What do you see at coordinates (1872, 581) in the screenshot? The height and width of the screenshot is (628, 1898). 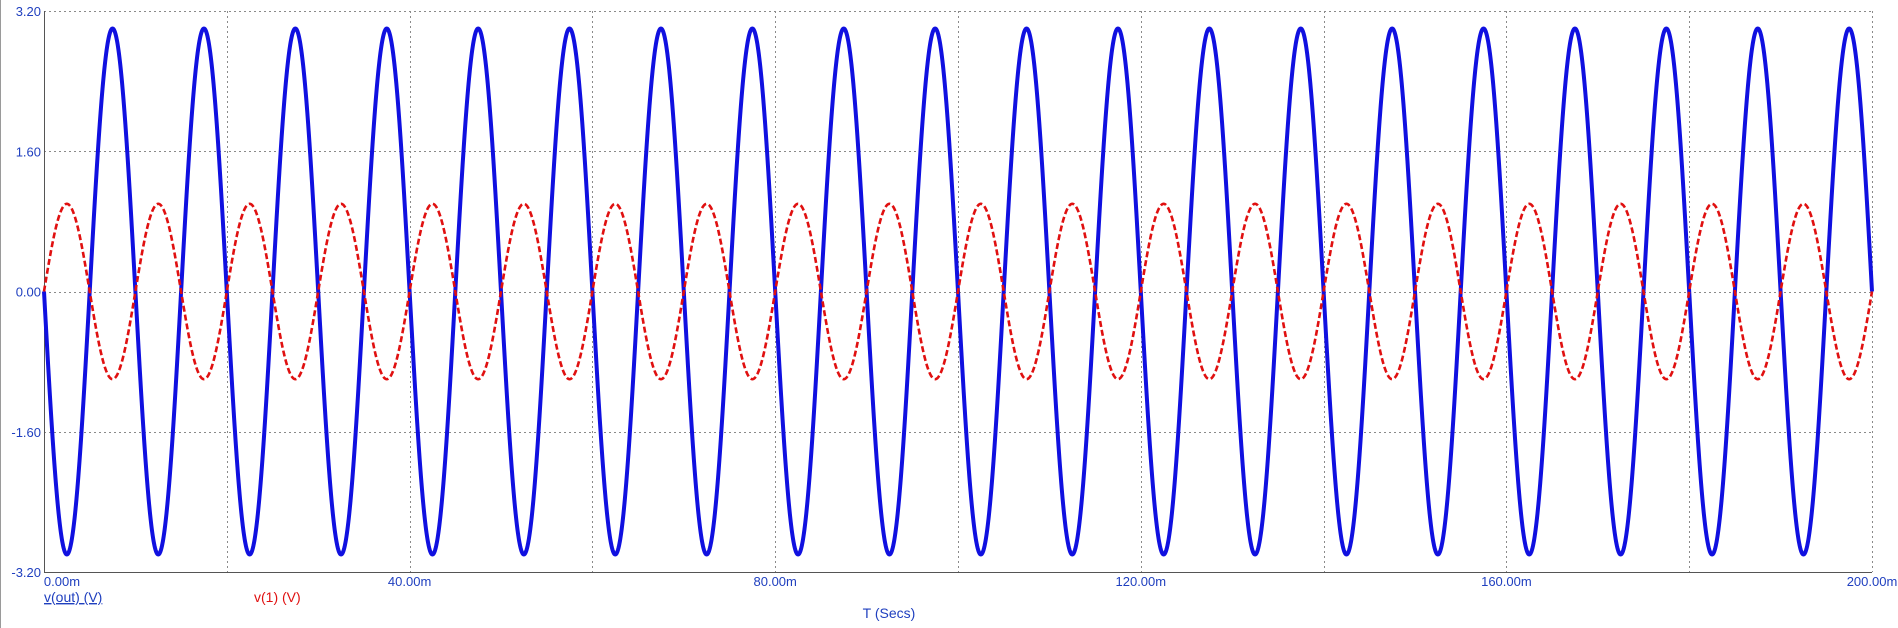 I see `x-tick-label: 200.00m` at bounding box center [1872, 581].